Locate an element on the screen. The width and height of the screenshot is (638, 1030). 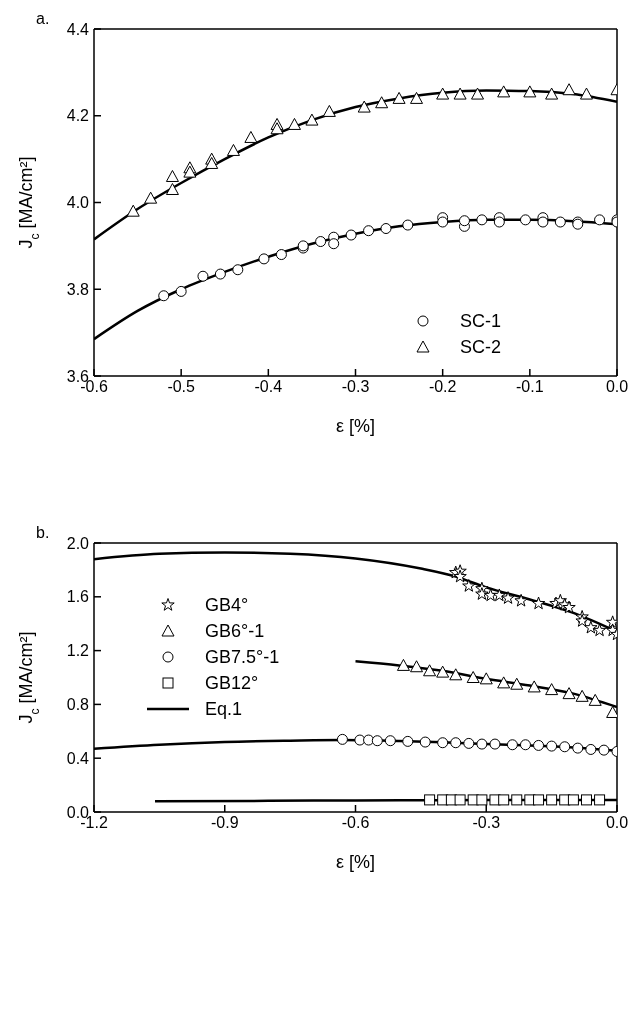
x-tick-label: -0.2 is located at coordinates (442, 387).